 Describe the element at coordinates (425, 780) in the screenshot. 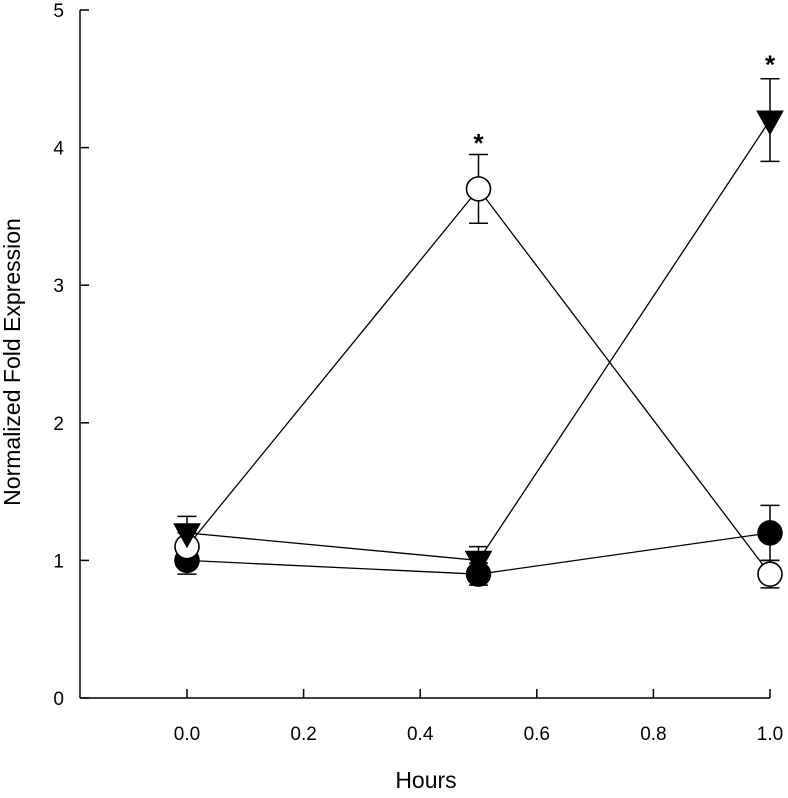

I see `x-axis-title: Hours` at that location.